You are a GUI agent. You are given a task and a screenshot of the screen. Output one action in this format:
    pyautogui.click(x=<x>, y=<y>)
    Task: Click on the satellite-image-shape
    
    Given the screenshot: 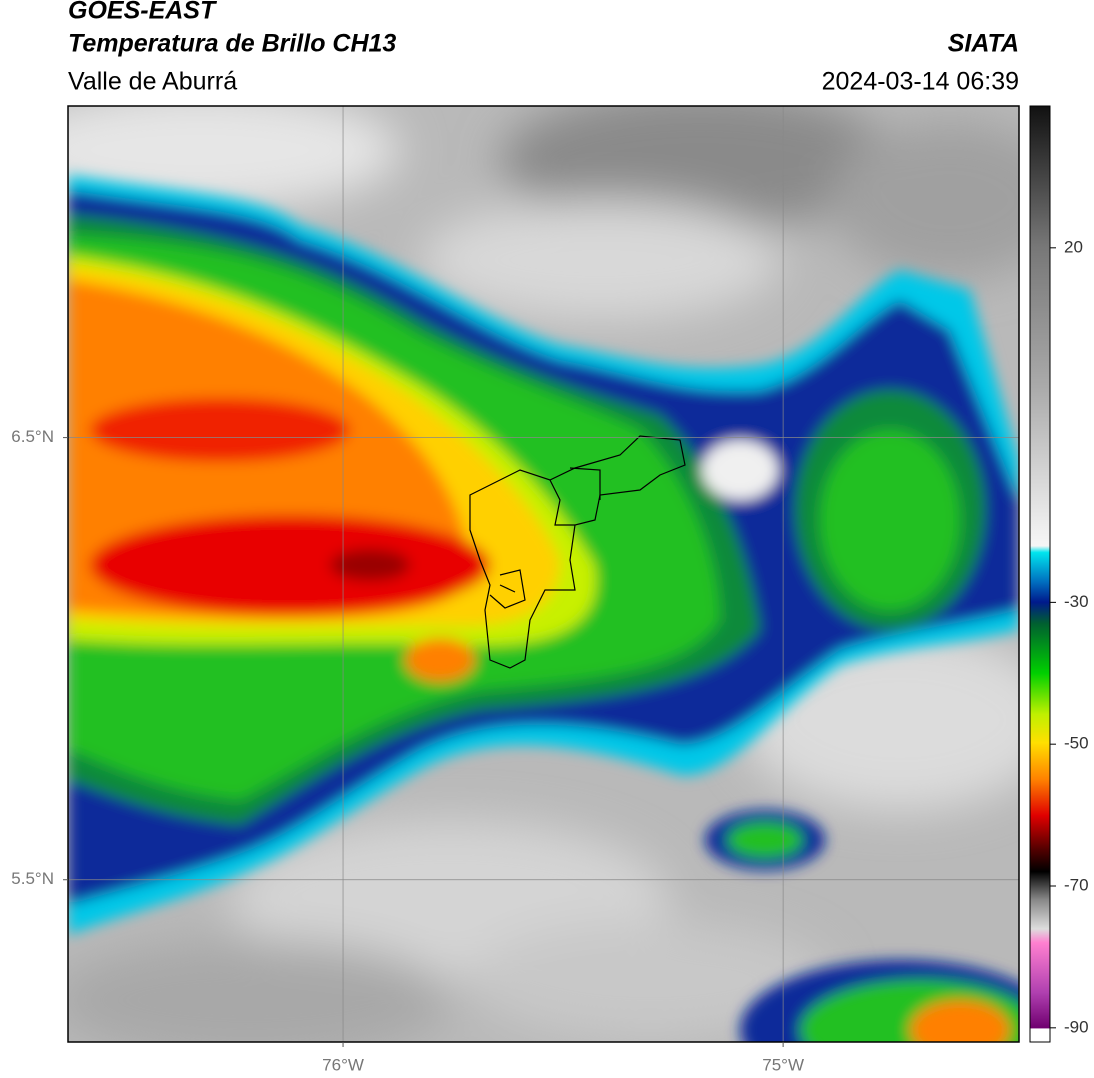 What is the action you would take?
    pyautogui.click(x=577, y=552)
    